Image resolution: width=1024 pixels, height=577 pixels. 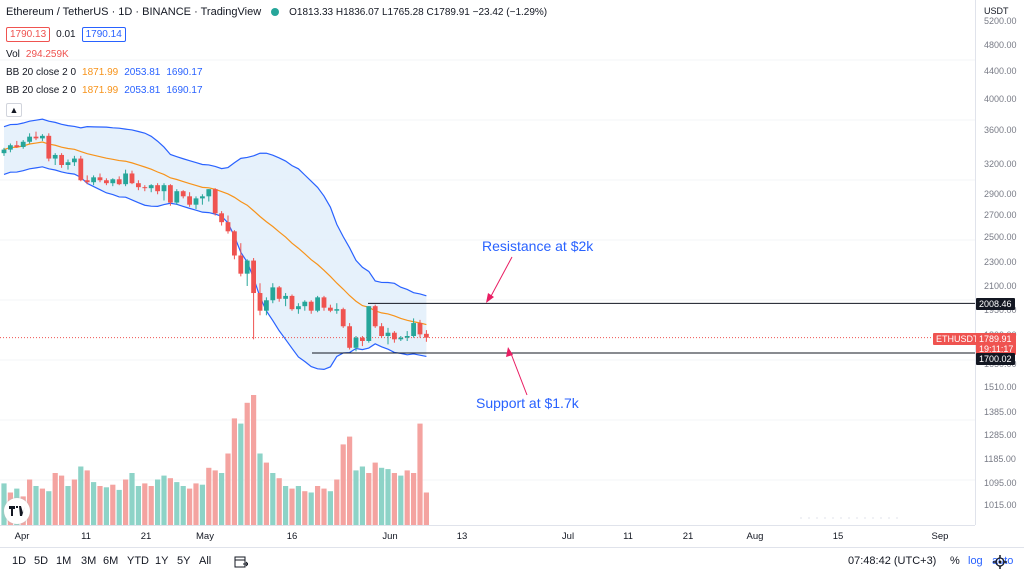 What do you see at coordinates (1000, 194) in the screenshot?
I see `price-tick: 2900.00` at bounding box center [1000, 194].